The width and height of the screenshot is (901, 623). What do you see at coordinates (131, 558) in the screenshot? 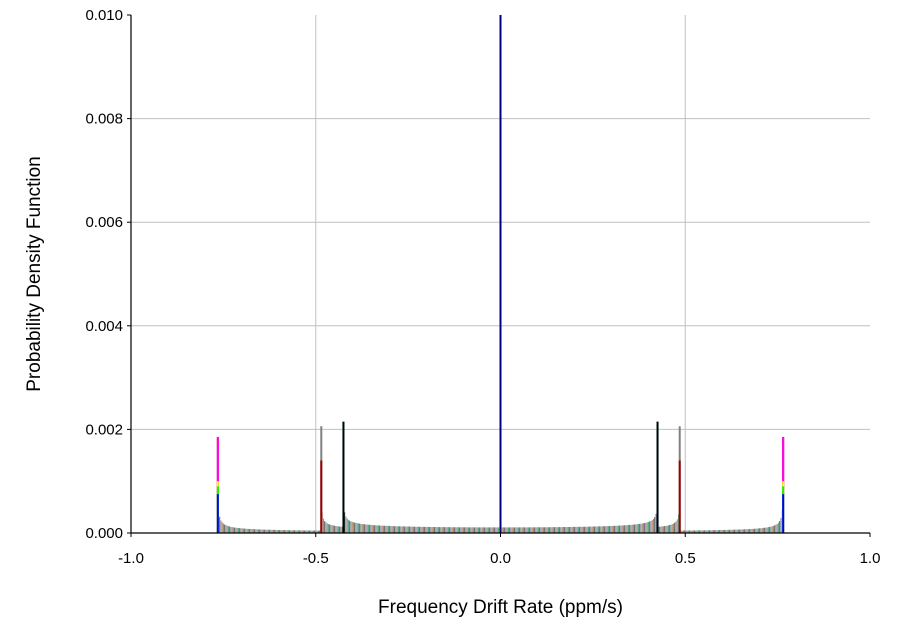
I see `x-tick-label: -1.0` at bounding box center [131, 558].